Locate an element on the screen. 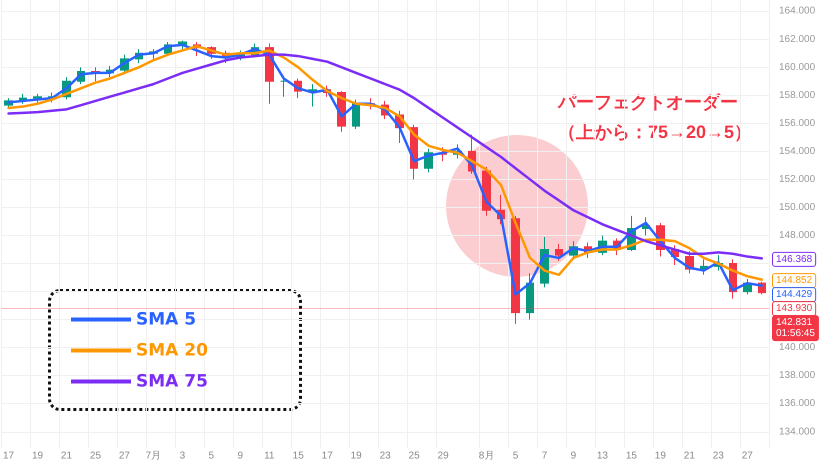  legend-label: SMA 5 is located at coordinates (166, 320).